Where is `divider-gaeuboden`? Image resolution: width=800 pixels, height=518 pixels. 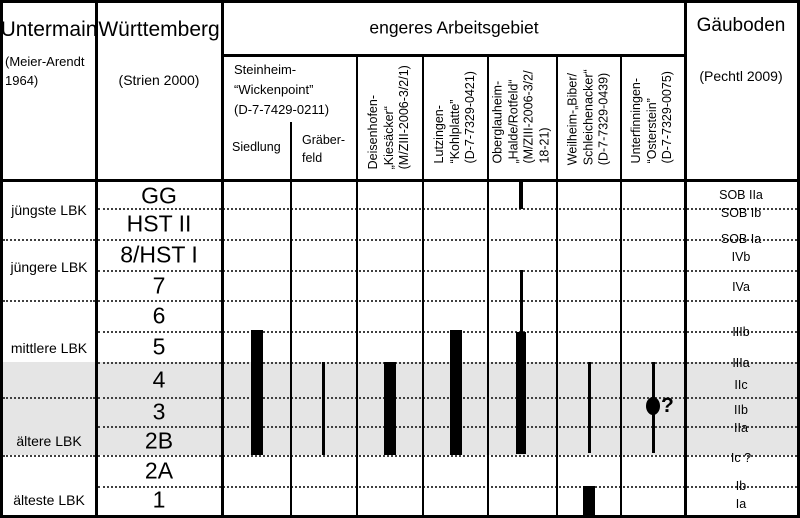 divider-gaeuboden is located at coordinates (685, 259).